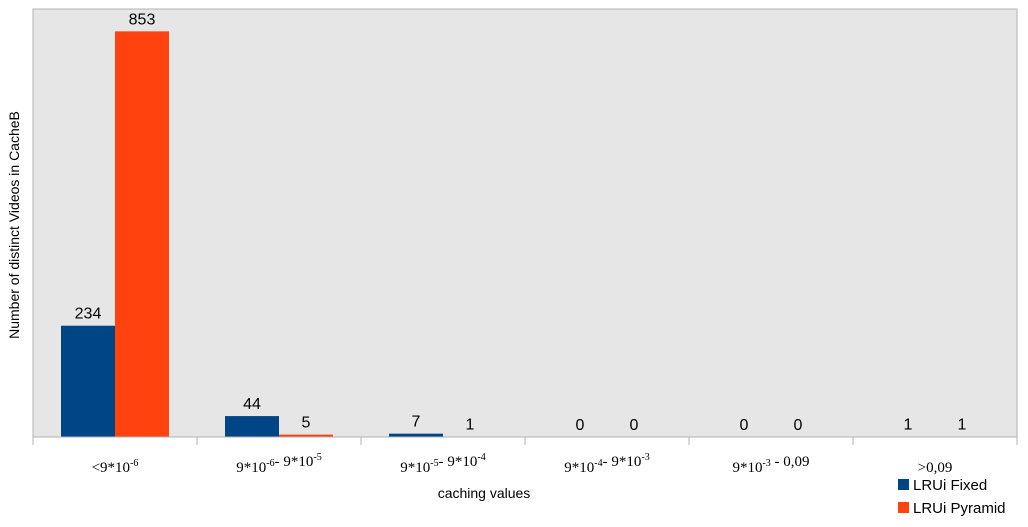 The image size is (1028, 527). Describe the element at coordinates (606, 464) in the screenshot. I see `x-tick-label: 9*10-4- 9*10-3` at that location.